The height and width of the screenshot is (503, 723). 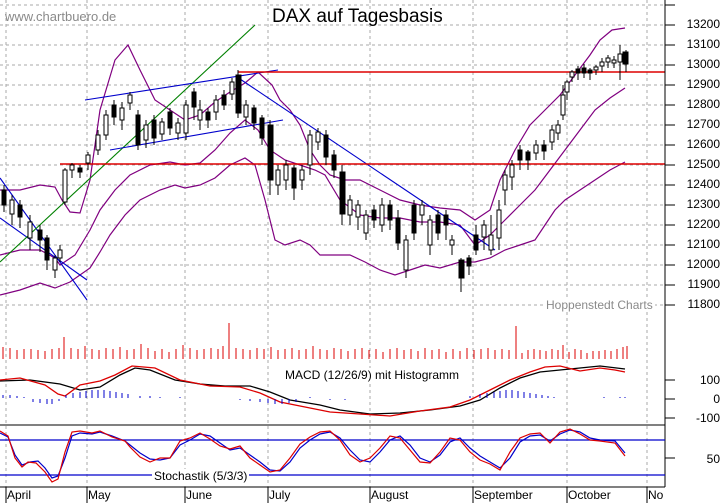 What do you see at coordinates (61, 16) in the screenshot?
I see `watermark: www.chartbuero.de` at bounding box center [61, 16].